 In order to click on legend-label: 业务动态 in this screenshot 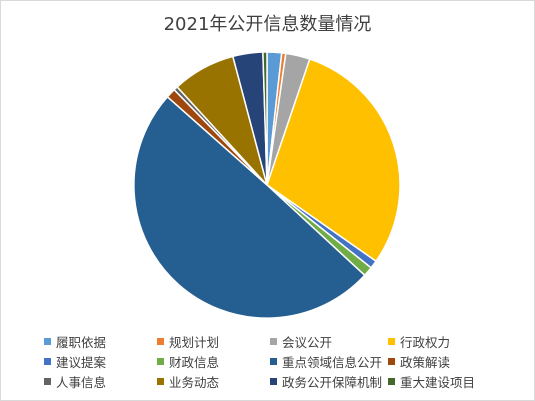, I will do `click(194, 382)`.